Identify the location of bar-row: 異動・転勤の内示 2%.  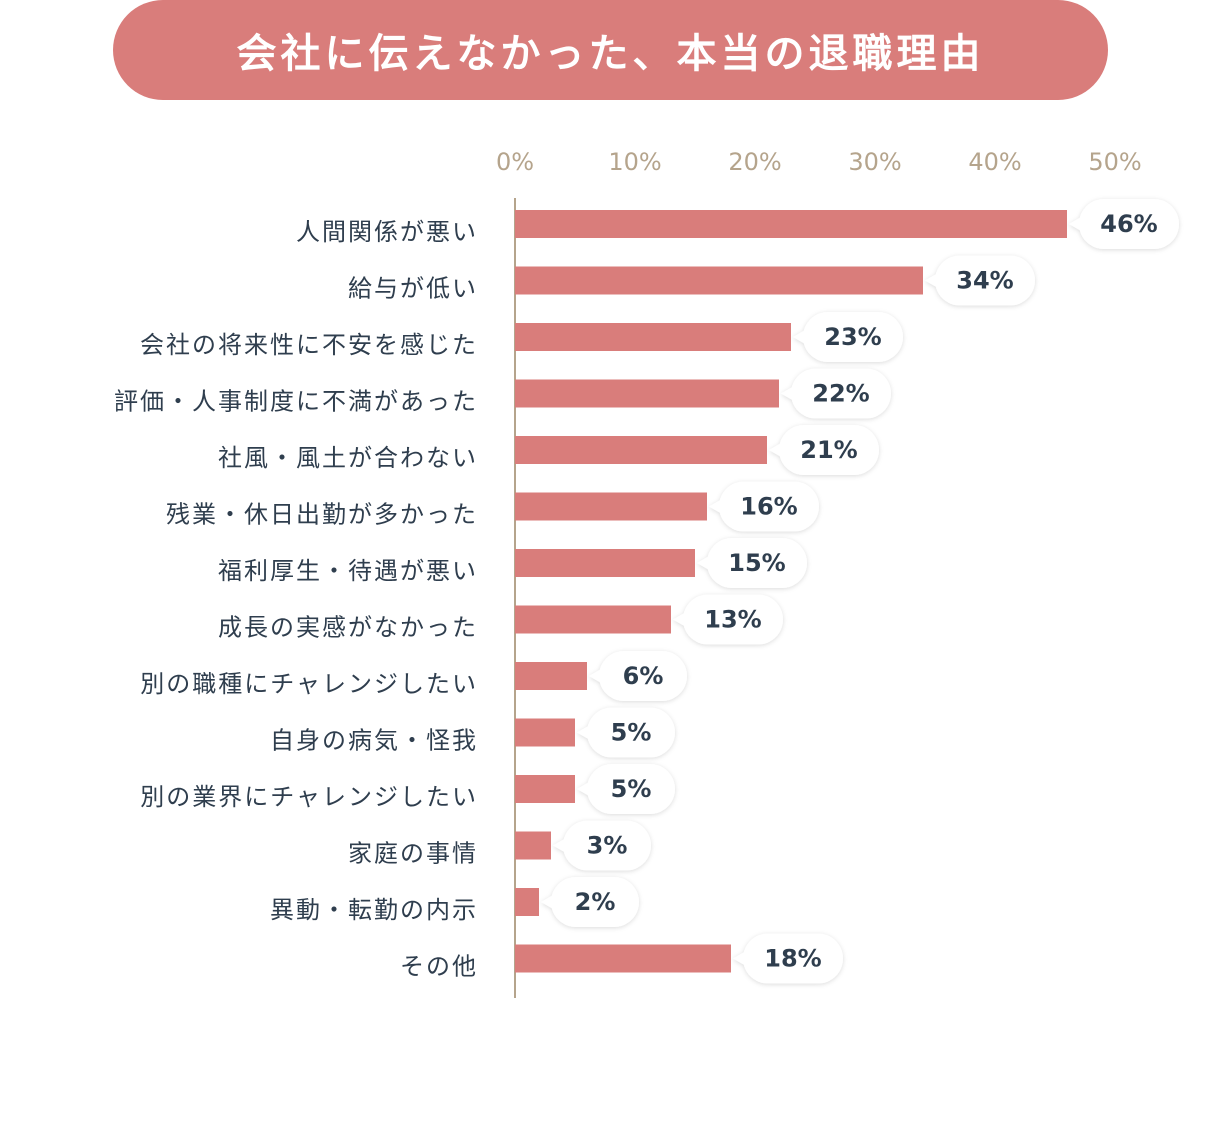
(454, 902).